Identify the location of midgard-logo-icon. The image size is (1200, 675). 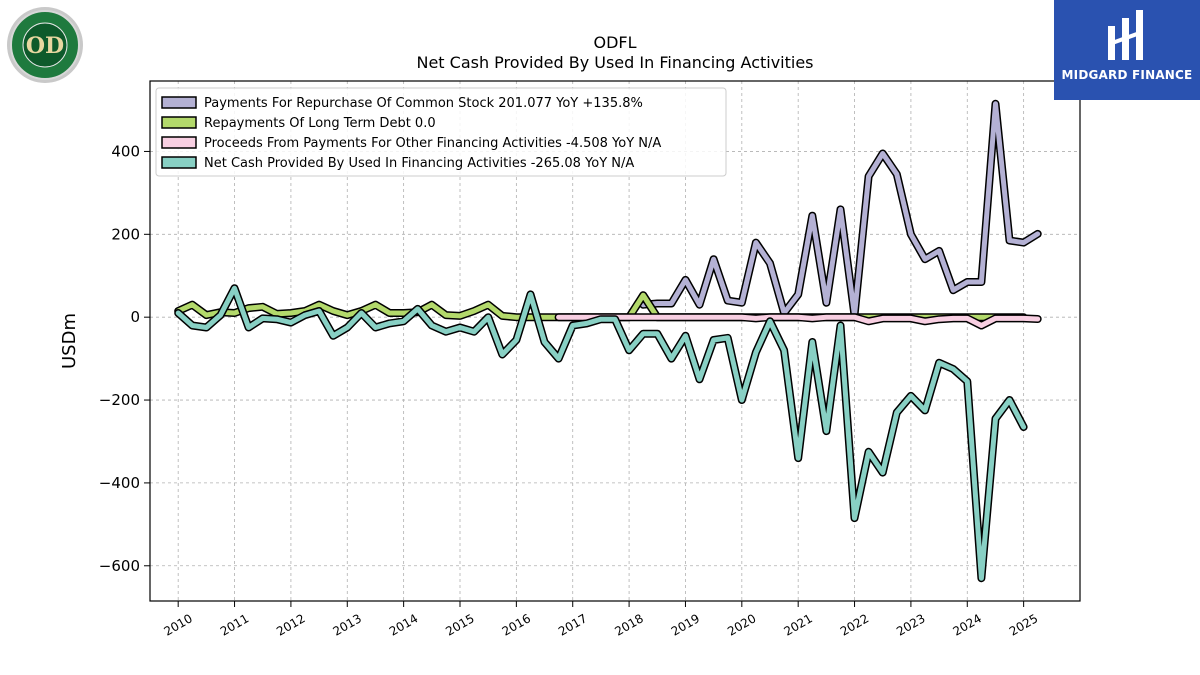
(1125, 35).